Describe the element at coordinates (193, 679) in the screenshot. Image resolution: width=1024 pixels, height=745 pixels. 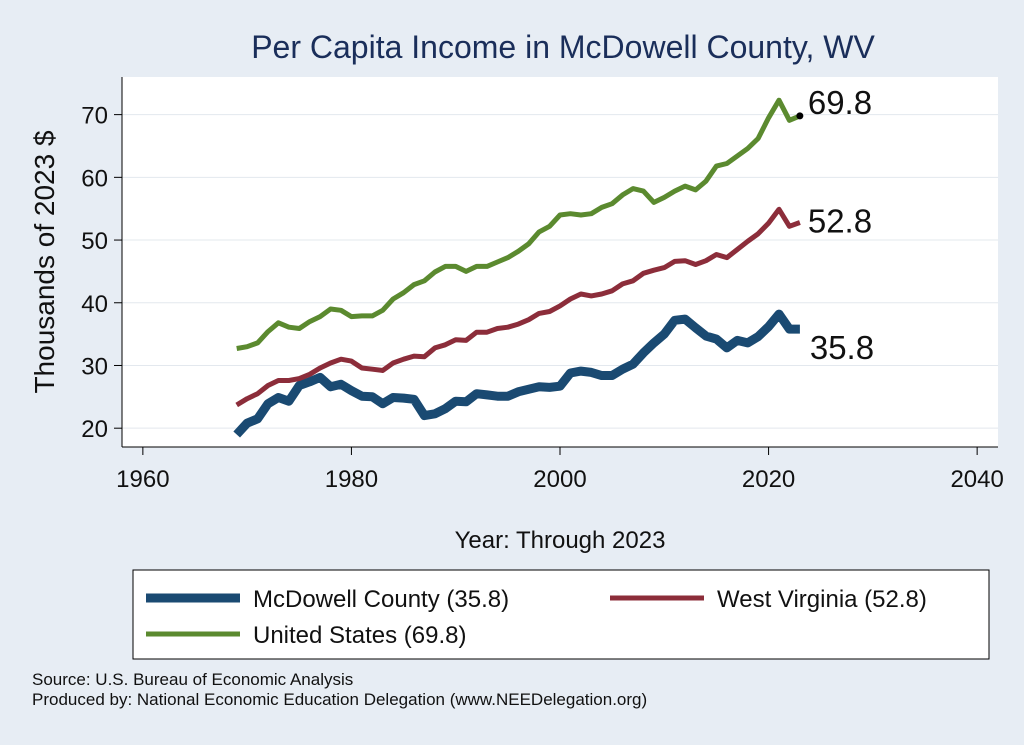
I see `source-note: Source: U.S. Bureau of Economic Analysis` at that location.